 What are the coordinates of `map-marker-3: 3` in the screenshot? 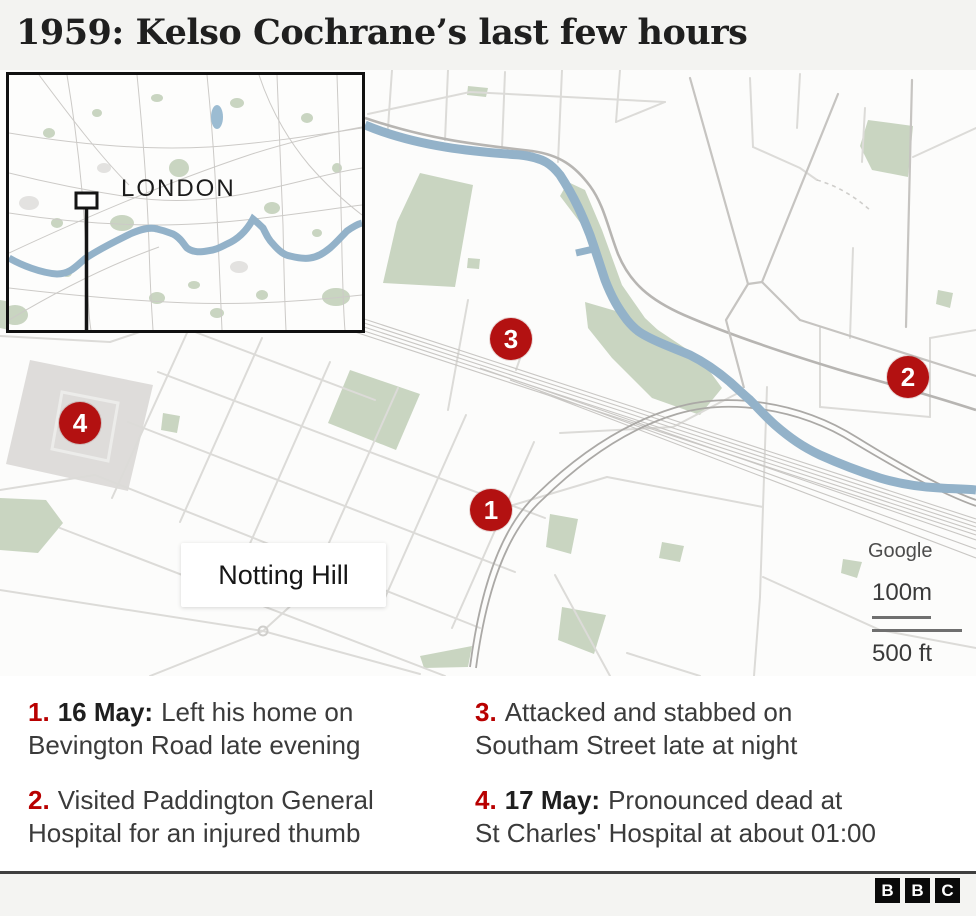 It's located at (511, 339).